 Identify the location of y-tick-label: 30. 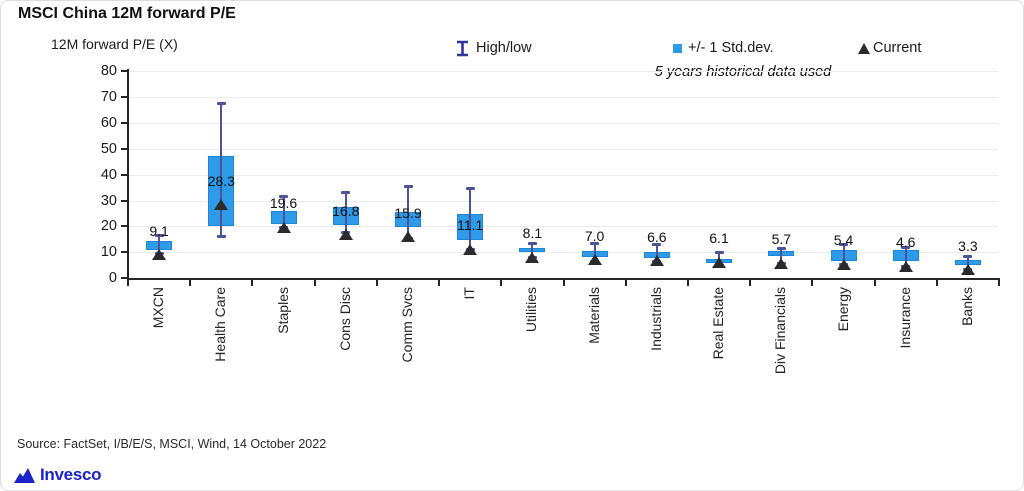
(108, 200).